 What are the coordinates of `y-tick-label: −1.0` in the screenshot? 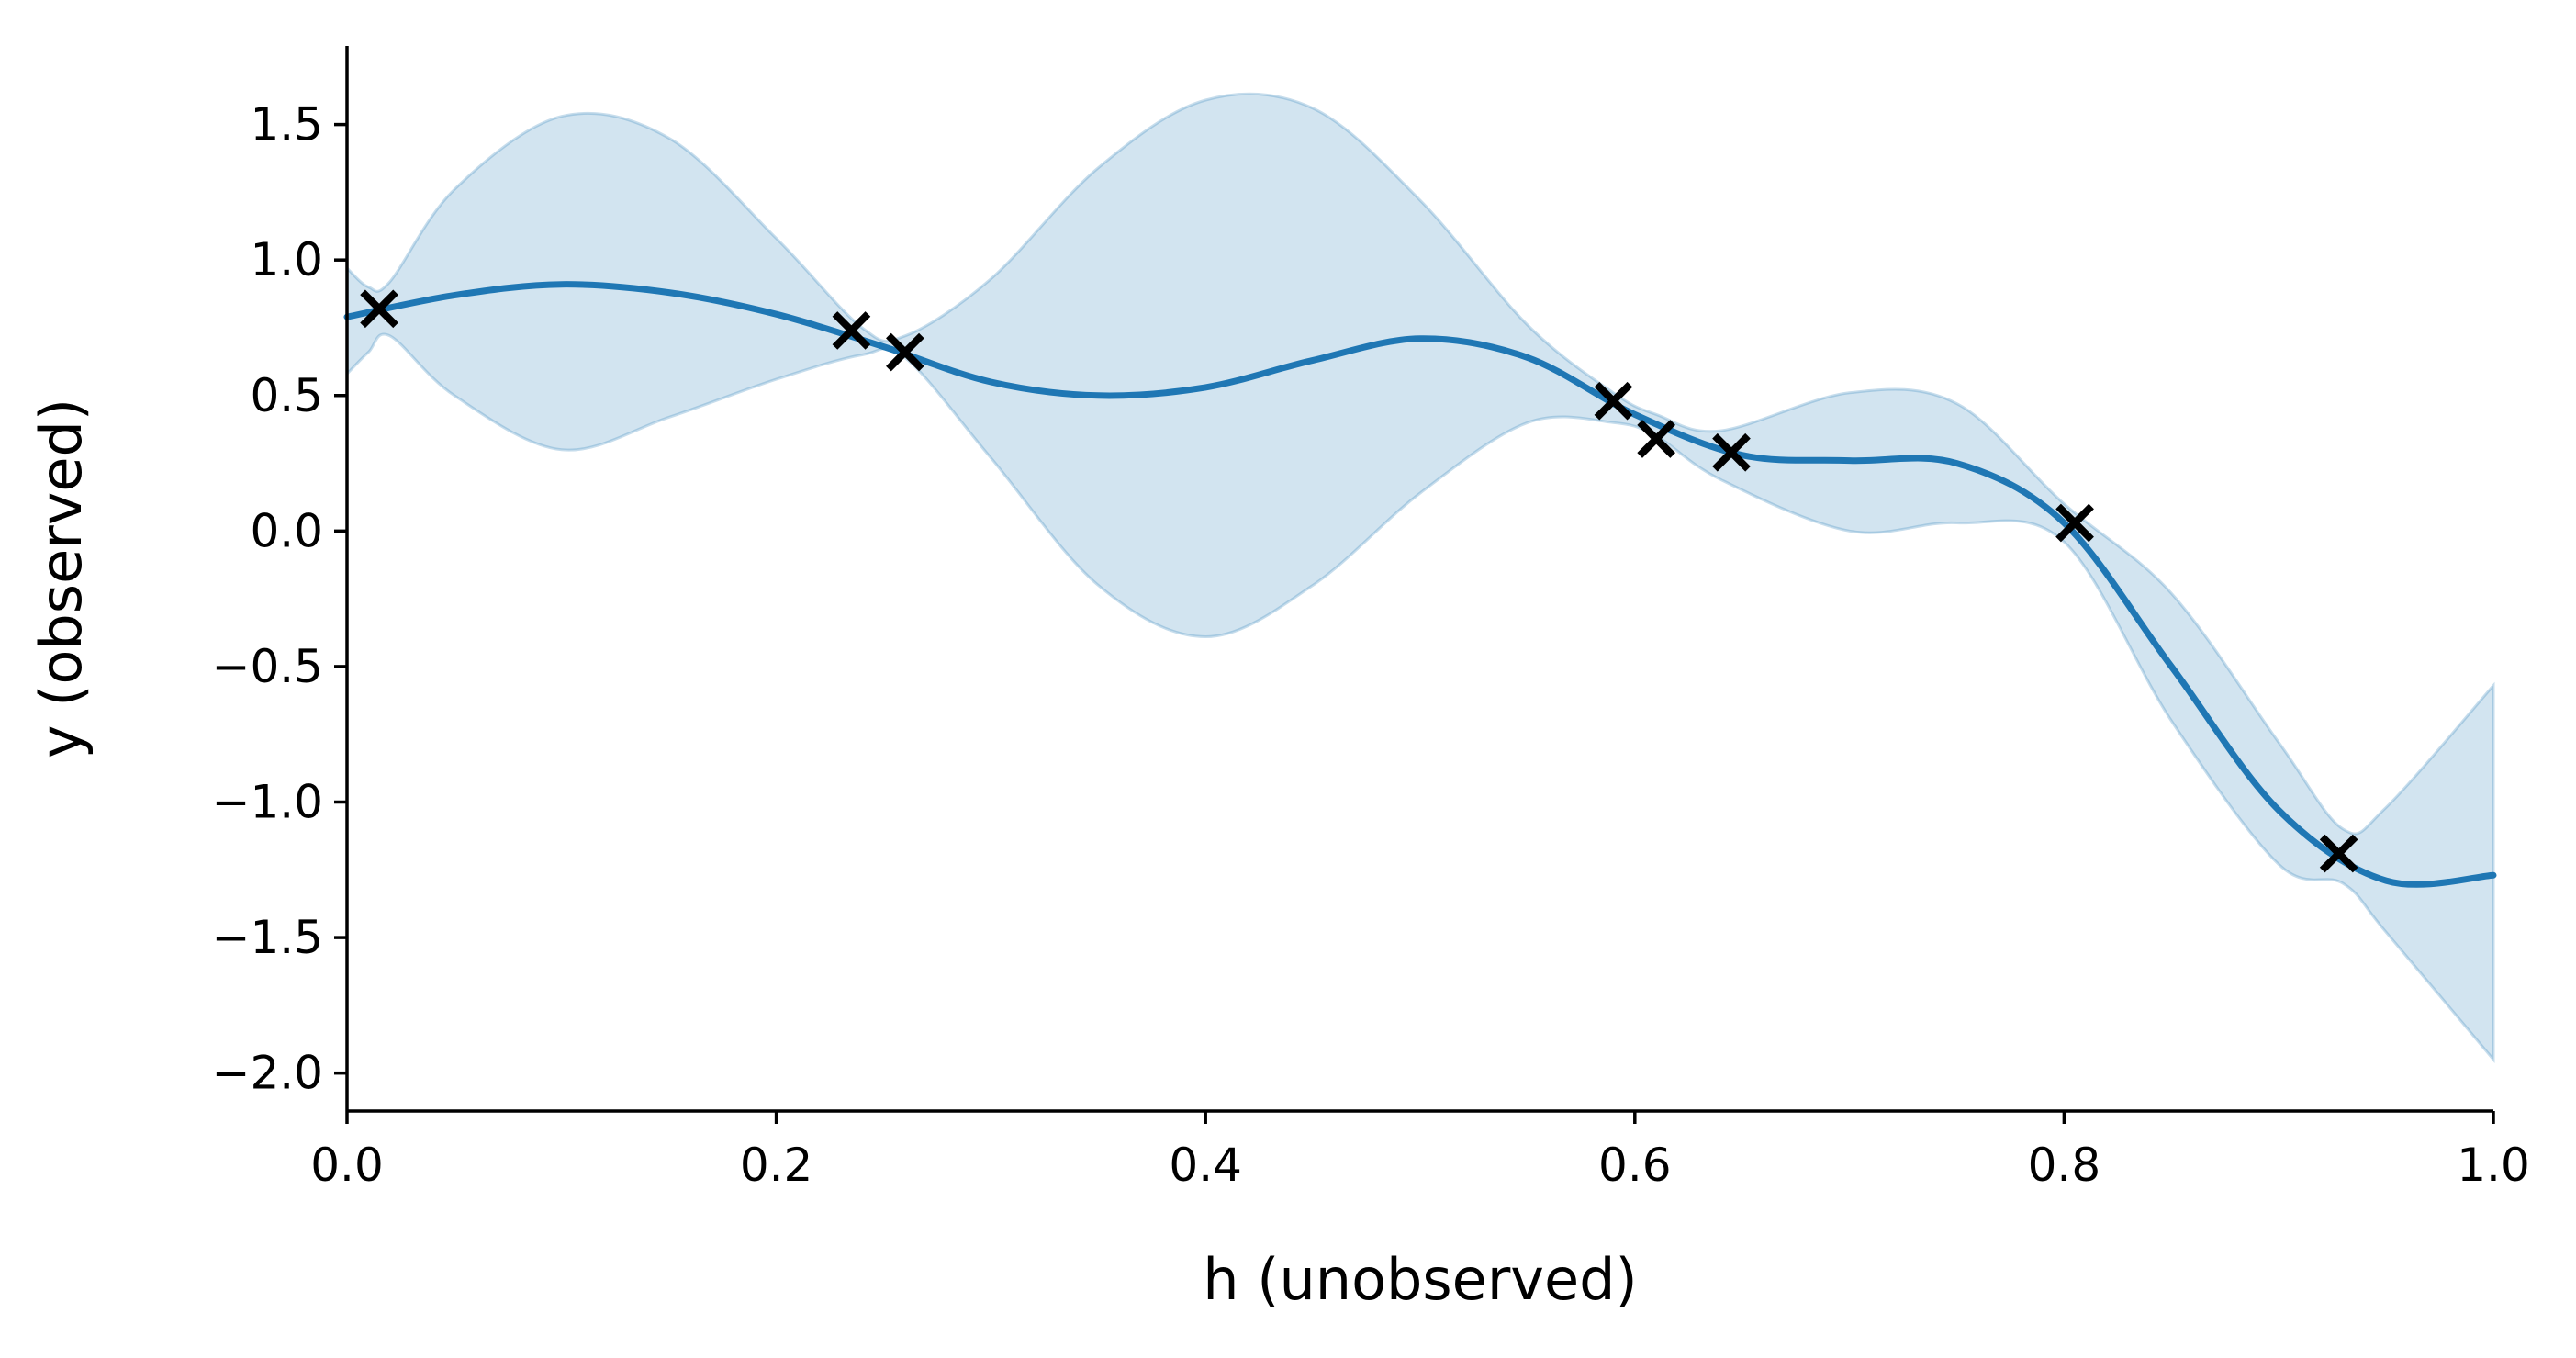 It's located at (267, 802).